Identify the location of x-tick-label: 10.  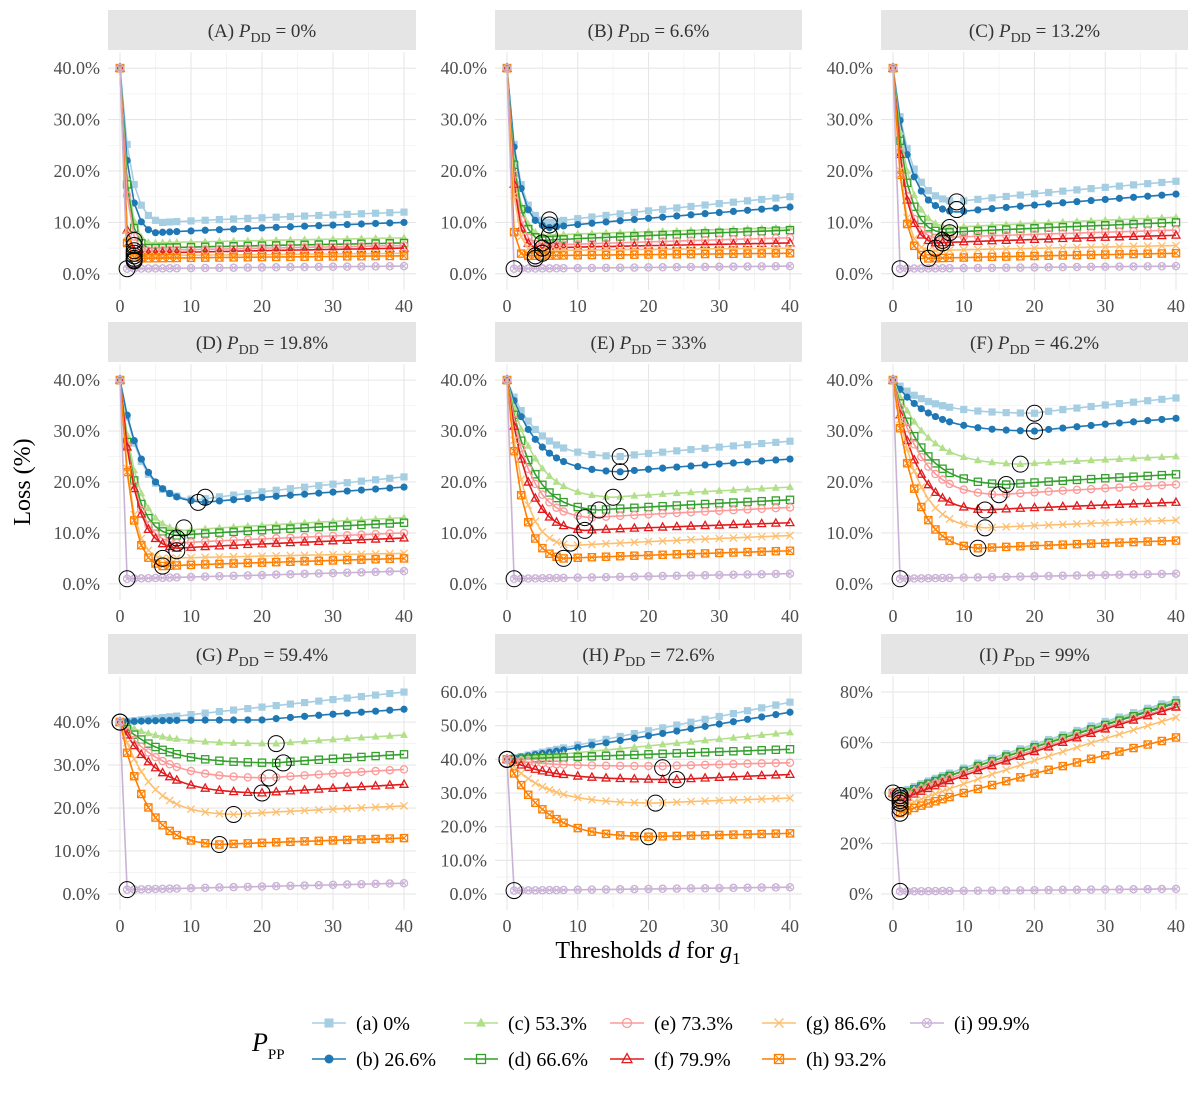
(964, 616).